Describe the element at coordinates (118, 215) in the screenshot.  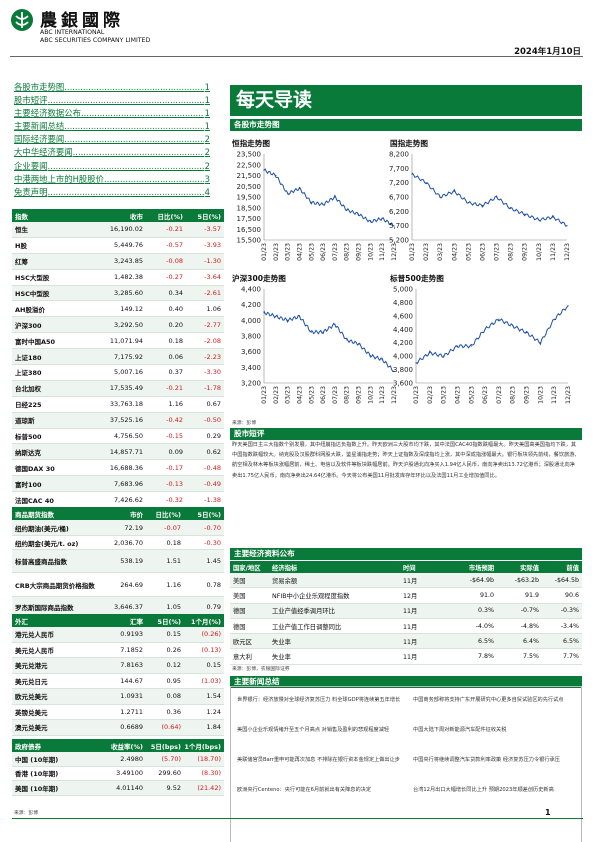
I see `table-header: 指数 收市 日比(%) 5日(%)` at that location.